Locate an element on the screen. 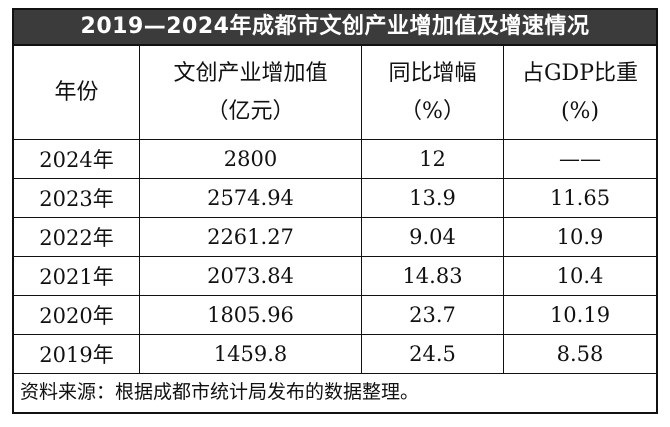 The height and width of the screenshot is (427, 670). header-cell: 文创产业增加值 （亿元） is located at coordinates (251, 92).